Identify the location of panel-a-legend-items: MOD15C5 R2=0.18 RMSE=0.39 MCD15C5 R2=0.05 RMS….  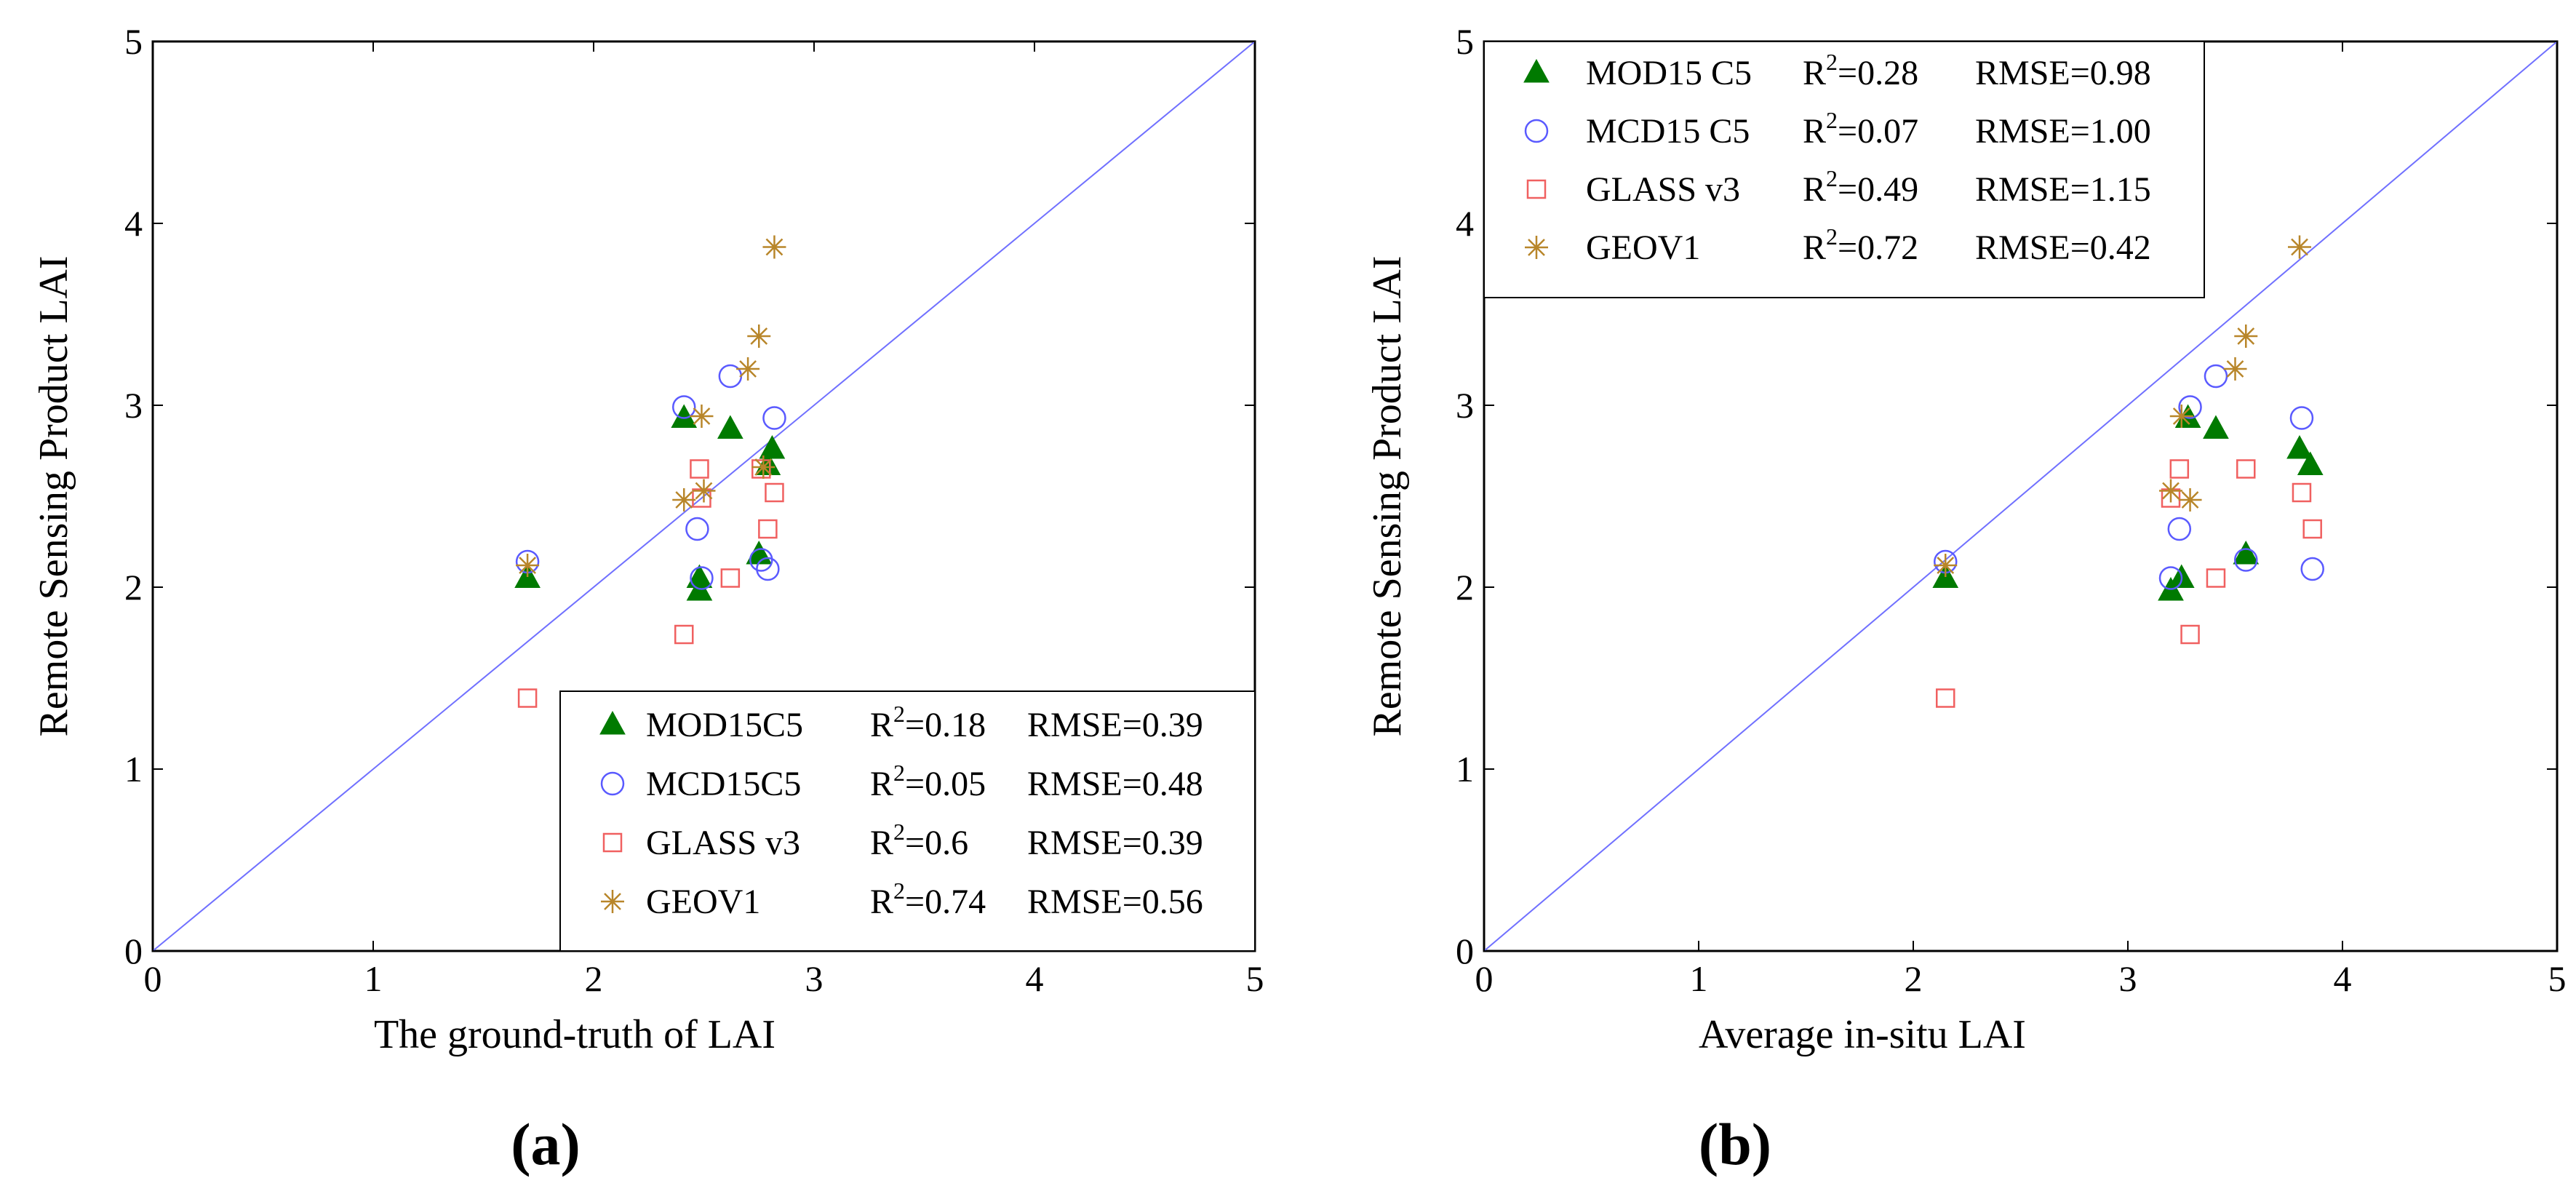
(901, 811).